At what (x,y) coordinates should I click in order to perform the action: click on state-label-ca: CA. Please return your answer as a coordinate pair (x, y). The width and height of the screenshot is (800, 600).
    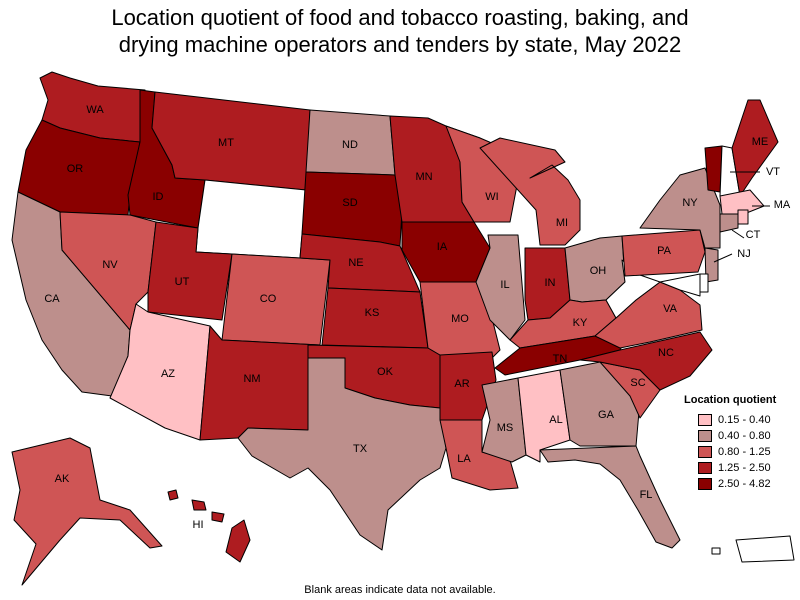
    Looking at the image, I should click on (52, 299).